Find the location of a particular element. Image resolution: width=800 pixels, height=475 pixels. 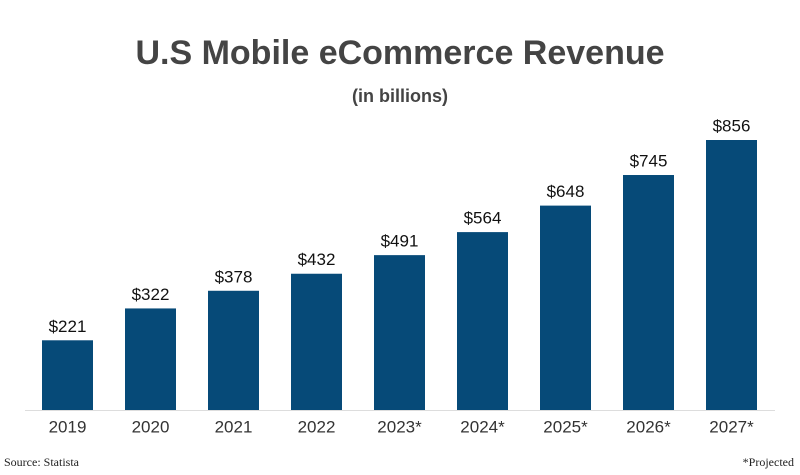

footnote: *Projected is located at coordinates (768, 462).